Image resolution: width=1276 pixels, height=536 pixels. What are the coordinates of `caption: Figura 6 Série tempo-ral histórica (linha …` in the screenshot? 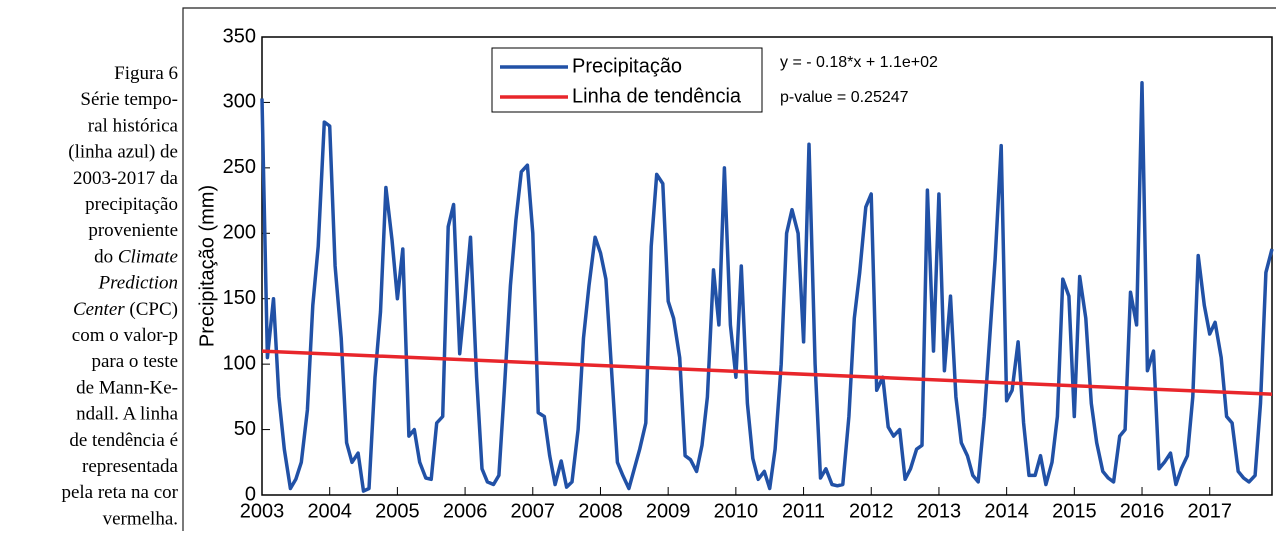 It's located at (119, 296).